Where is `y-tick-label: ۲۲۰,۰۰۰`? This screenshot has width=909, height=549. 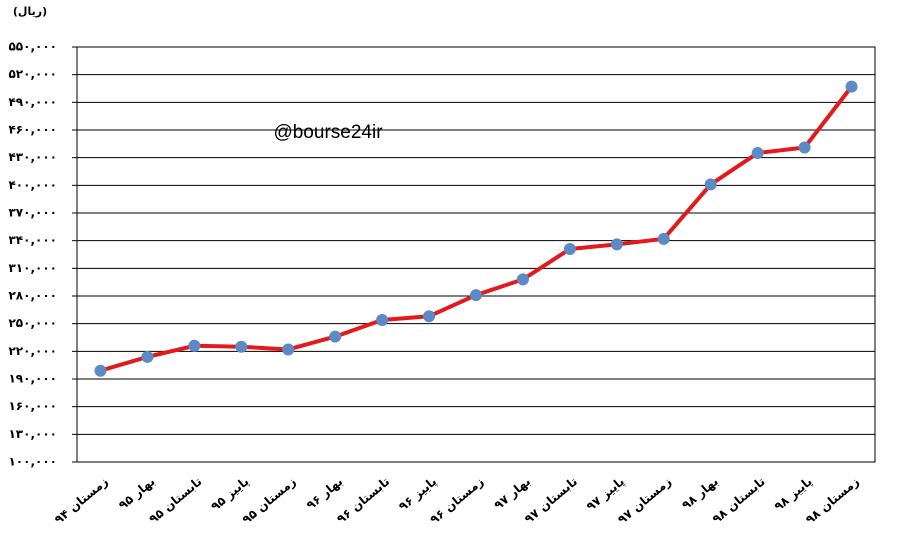 y-tick-label: ۲۲۰,۰۰۰ is located at coordinates (32, 351).